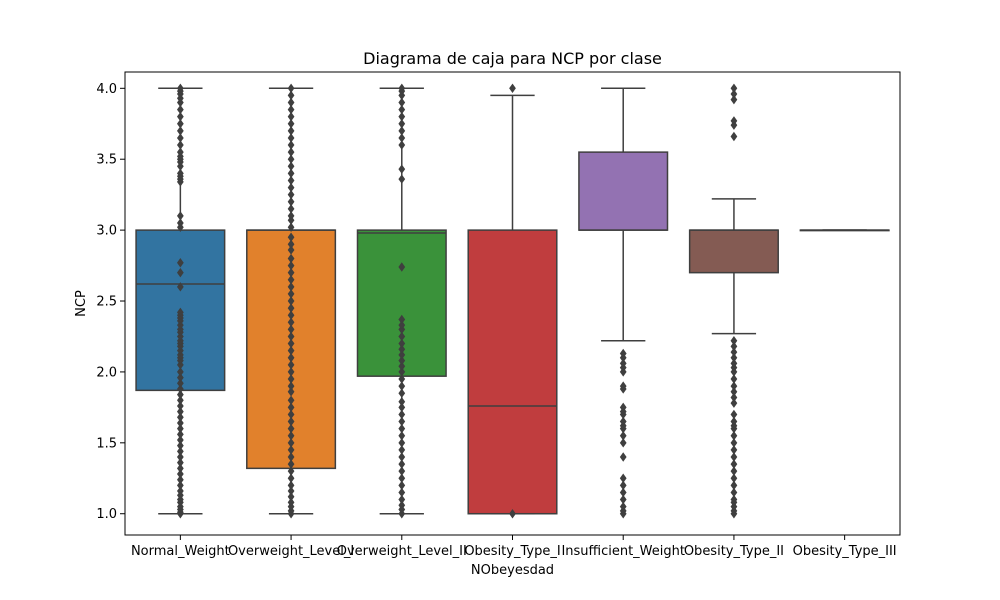 The width and height of the screenshot is (1000, 600). Describe the element at coordinates (512, 551) in the screenshot. I see `x-tick-label: Obesity_Type_I` at that location.